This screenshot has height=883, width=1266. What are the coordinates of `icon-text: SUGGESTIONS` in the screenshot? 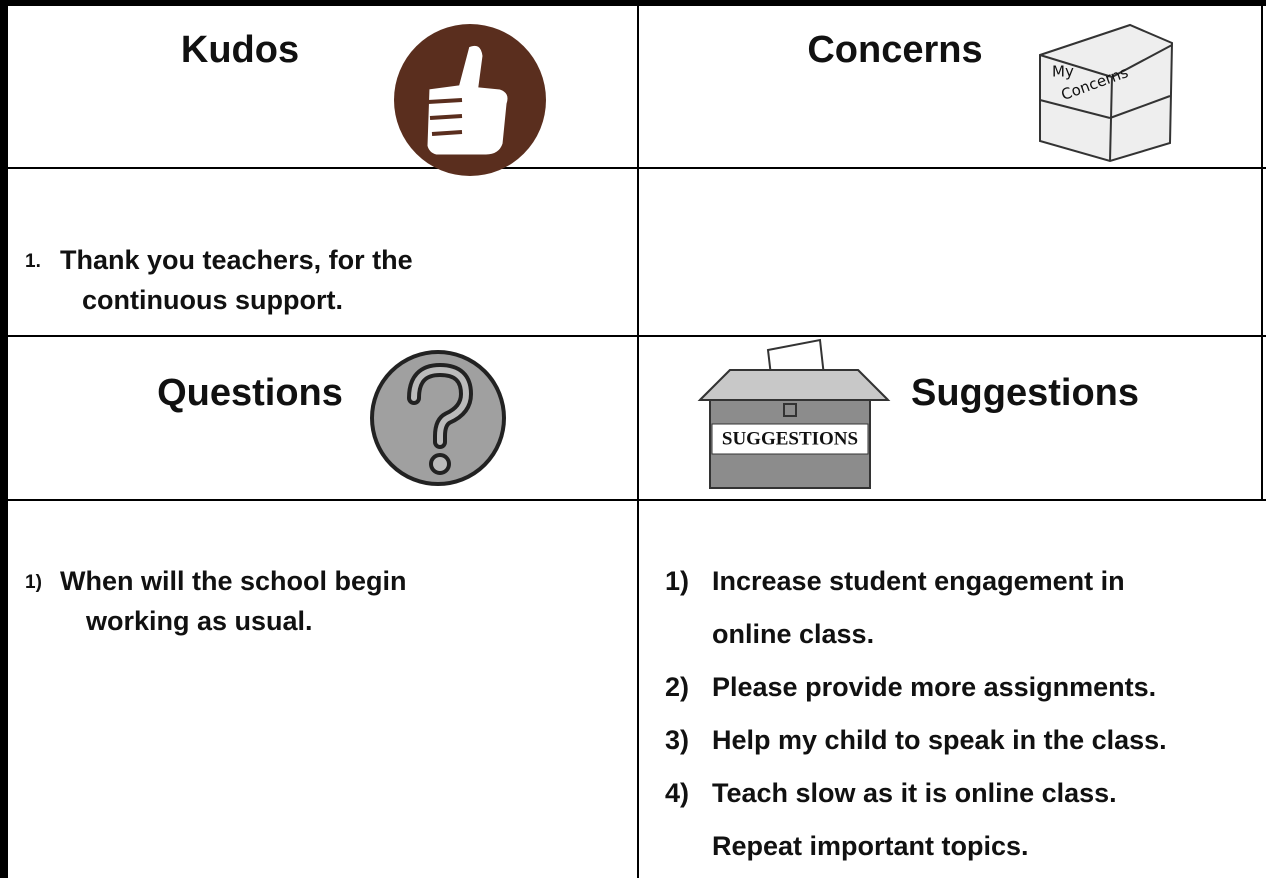 It's located at (790, 438).